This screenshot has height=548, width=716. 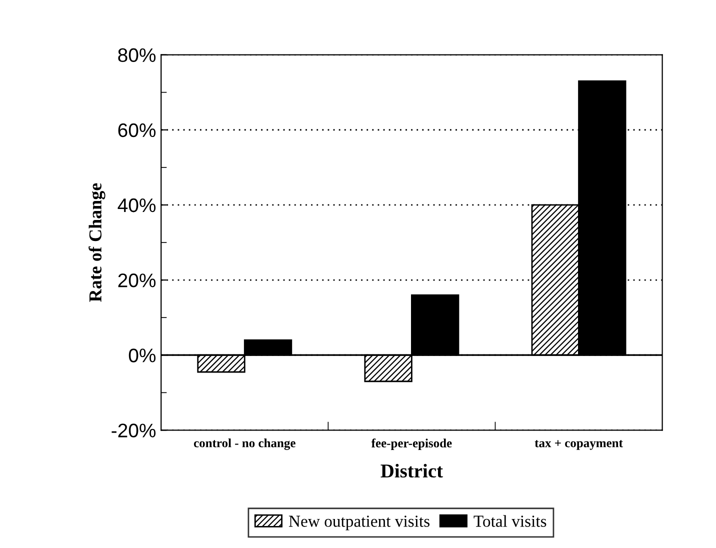 What do you see at coordinates (245, 444) in the screenshot?
I see `x-tick-label: control - no change` at bounding box center [245, 444].